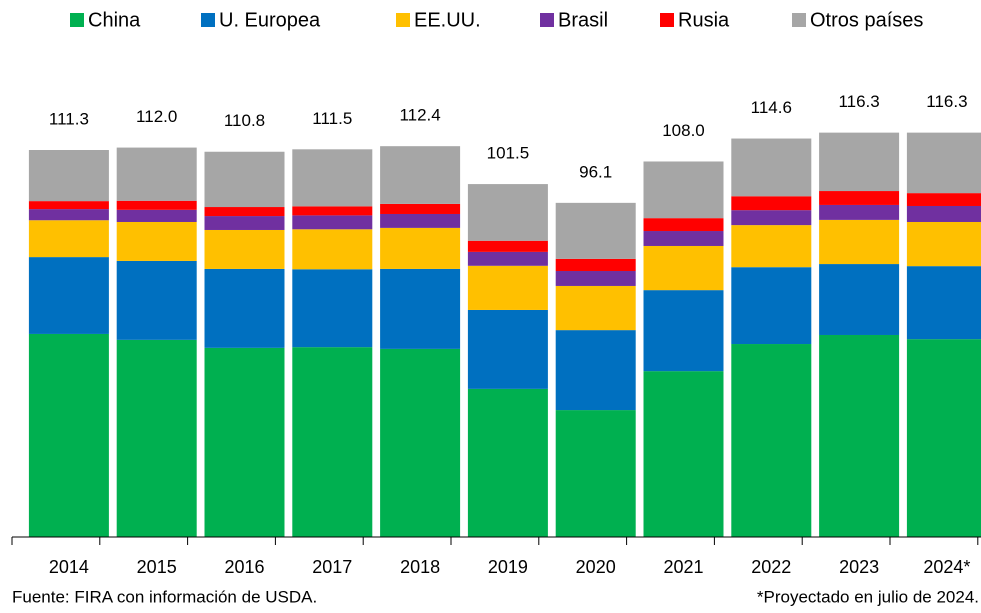 The image size is (981, 613). Describe the element at coordinates (508, 567) in the screenshot. I see `x-tick-label: 2019` at that location.